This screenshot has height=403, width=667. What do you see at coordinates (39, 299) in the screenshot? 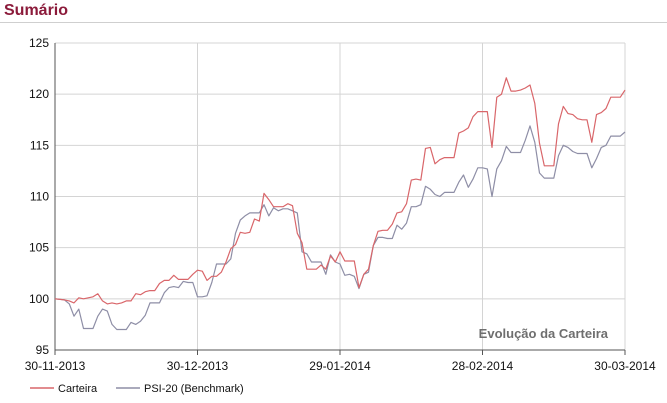
I see `y-tick-label: 100` at bounding box center [39, 299].